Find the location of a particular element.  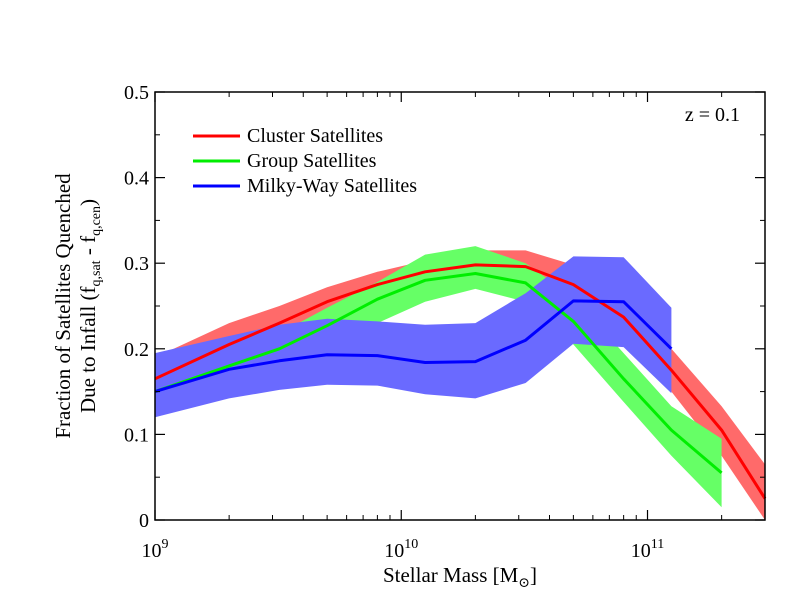

x-tick-labels: 109 1010 1011 is located at coordinates (403, 549).